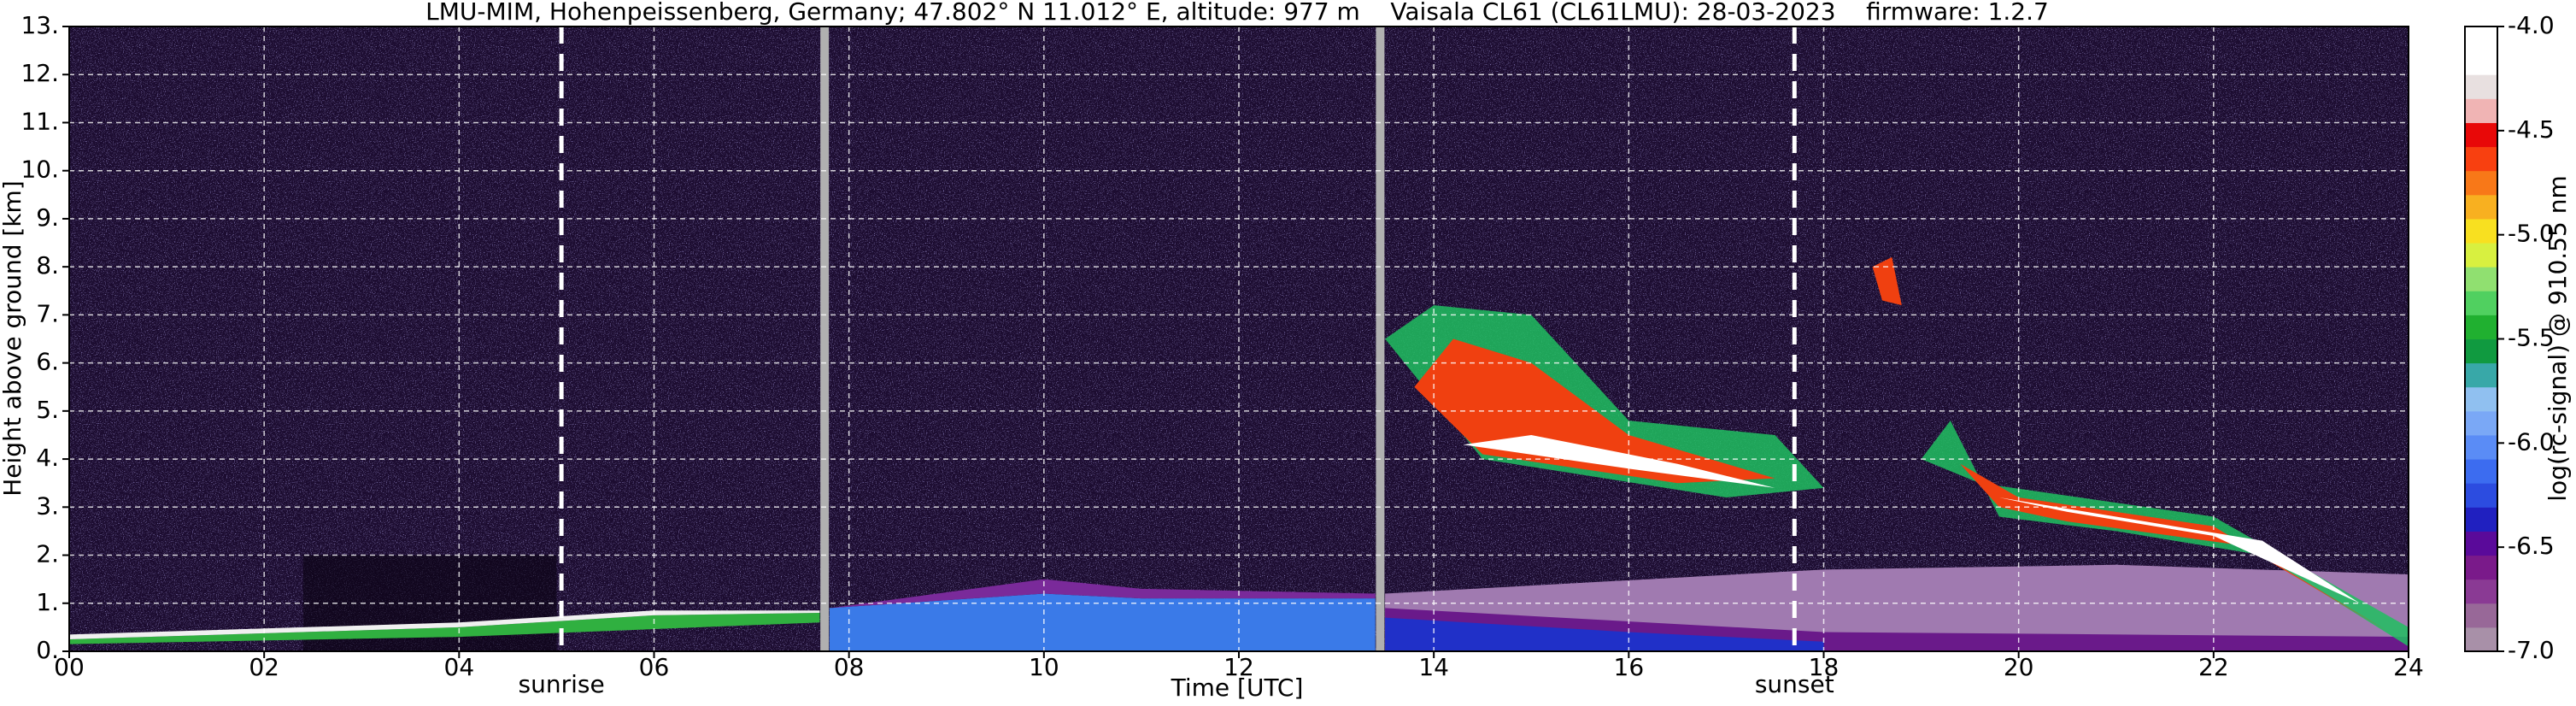 The width and height of the screenshot is (2576, 706). I want to click on x-tick-label: 02, so click(264, 667).